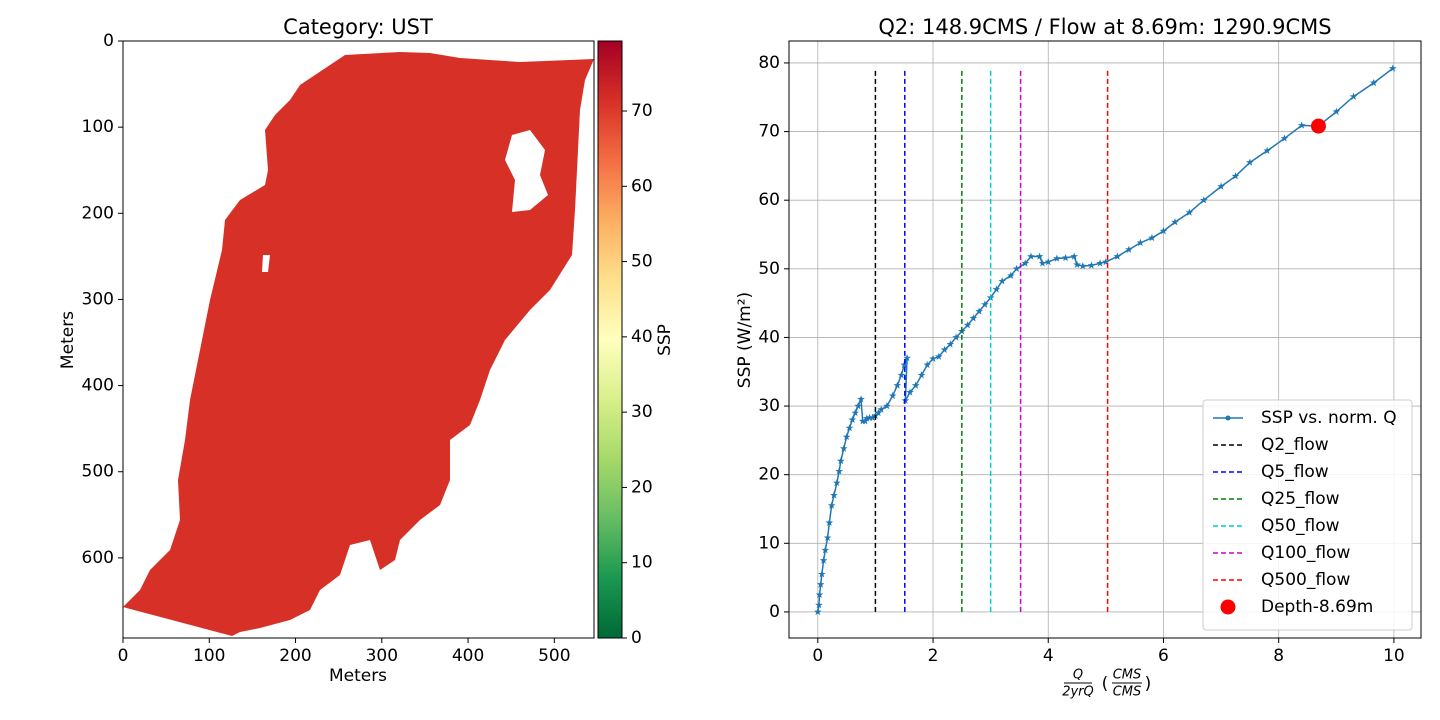  I want to click on x-tick-label: 300, so click(382, 656).